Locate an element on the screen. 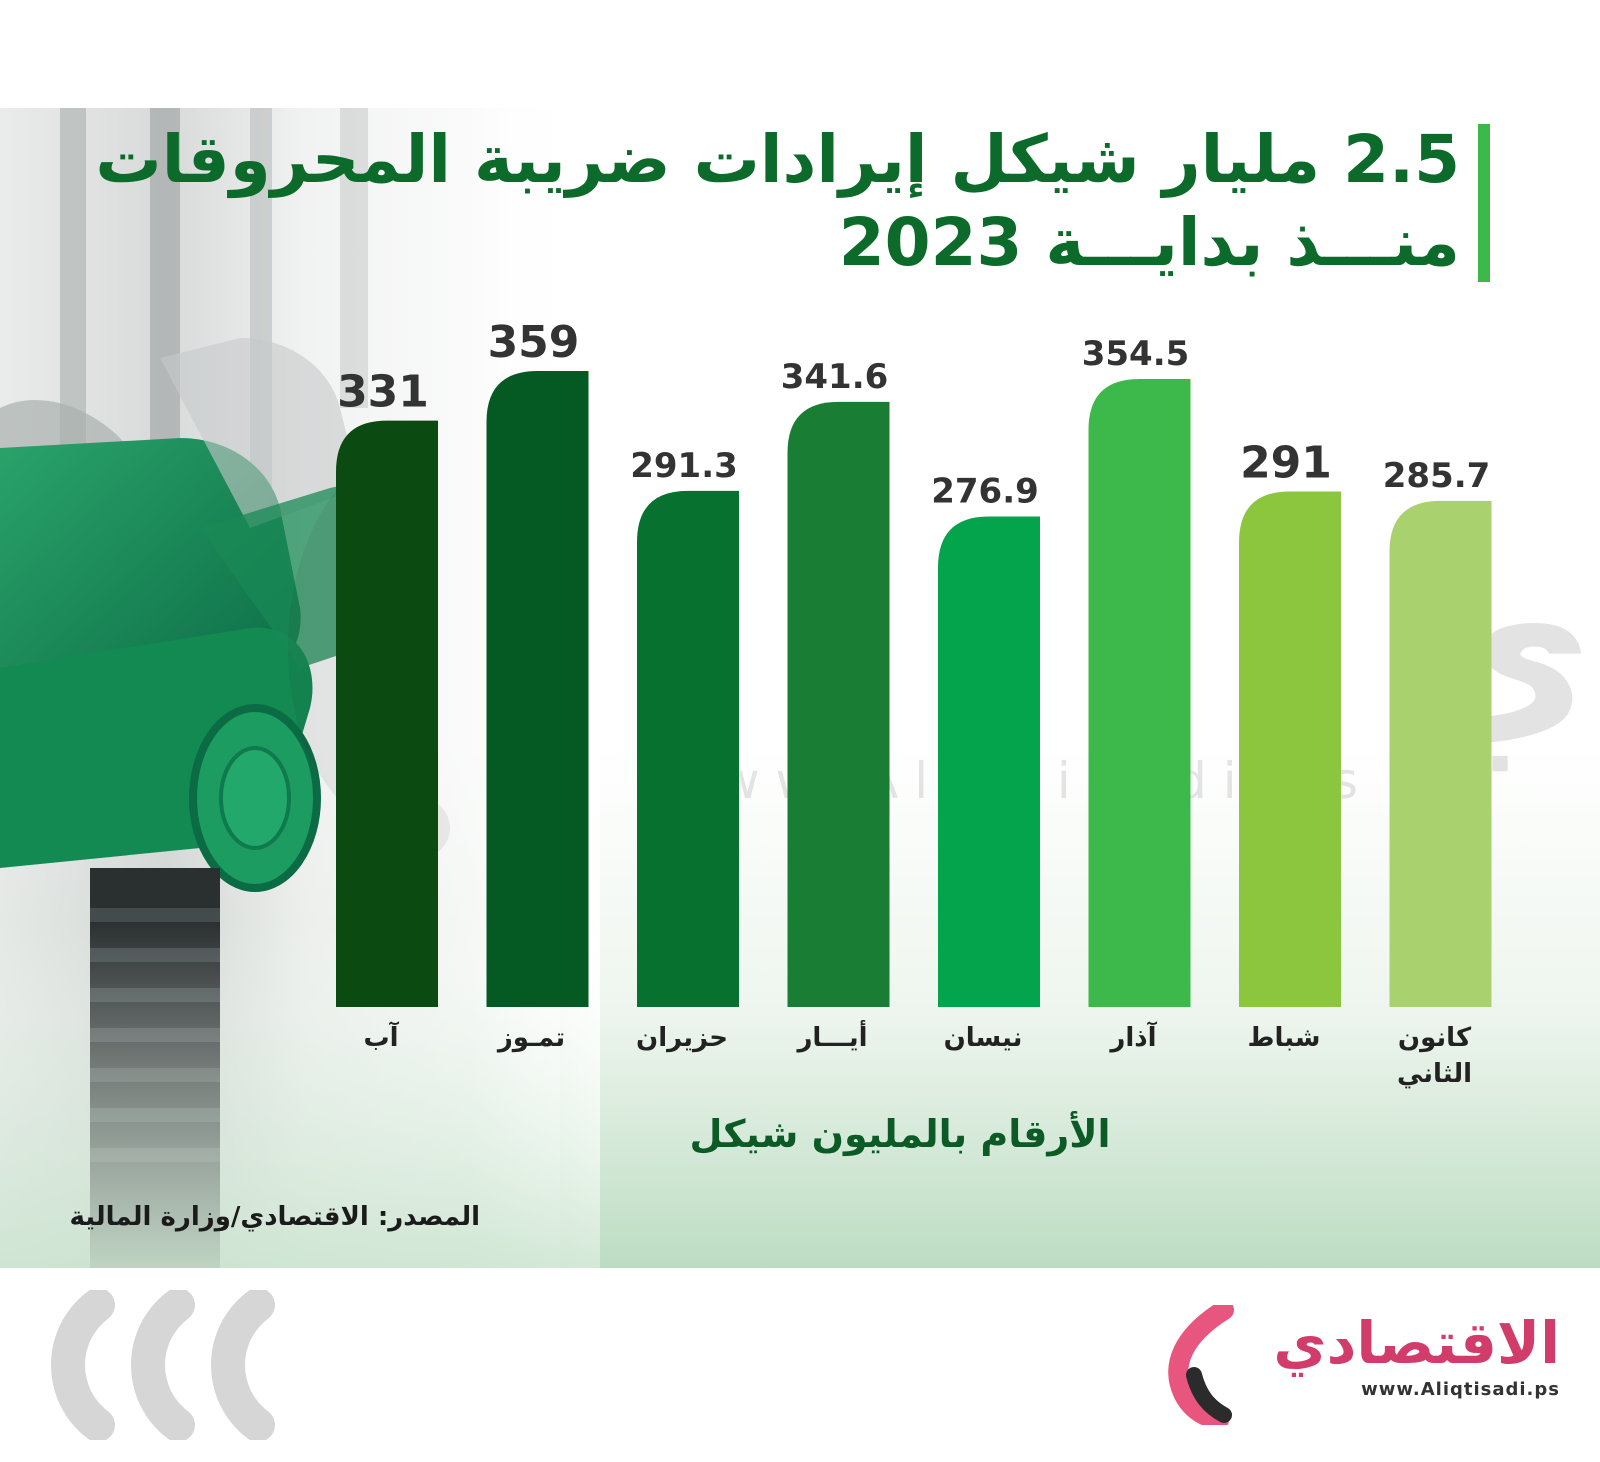 Image resolution: width=1600 pixels, height=1462 pixels. bar-value-label: 341.6 is located at coordinates (835, 377).